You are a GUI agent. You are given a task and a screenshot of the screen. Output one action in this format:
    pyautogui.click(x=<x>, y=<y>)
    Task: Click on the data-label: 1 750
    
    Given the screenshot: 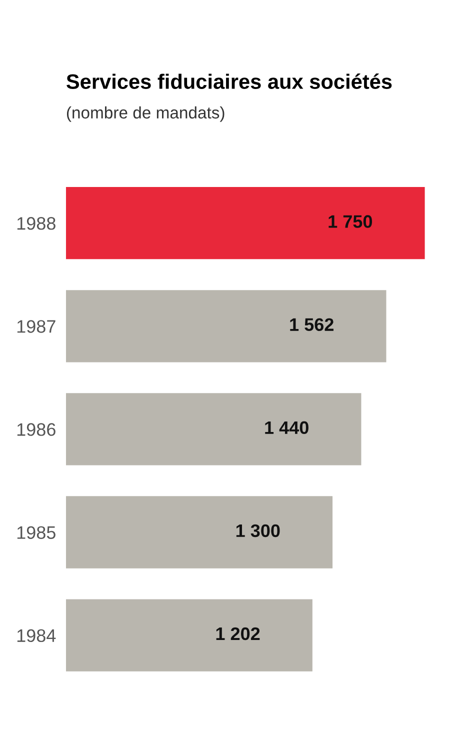 What is the action you would take?
    pyautogui.click(x=350, y=221)
    